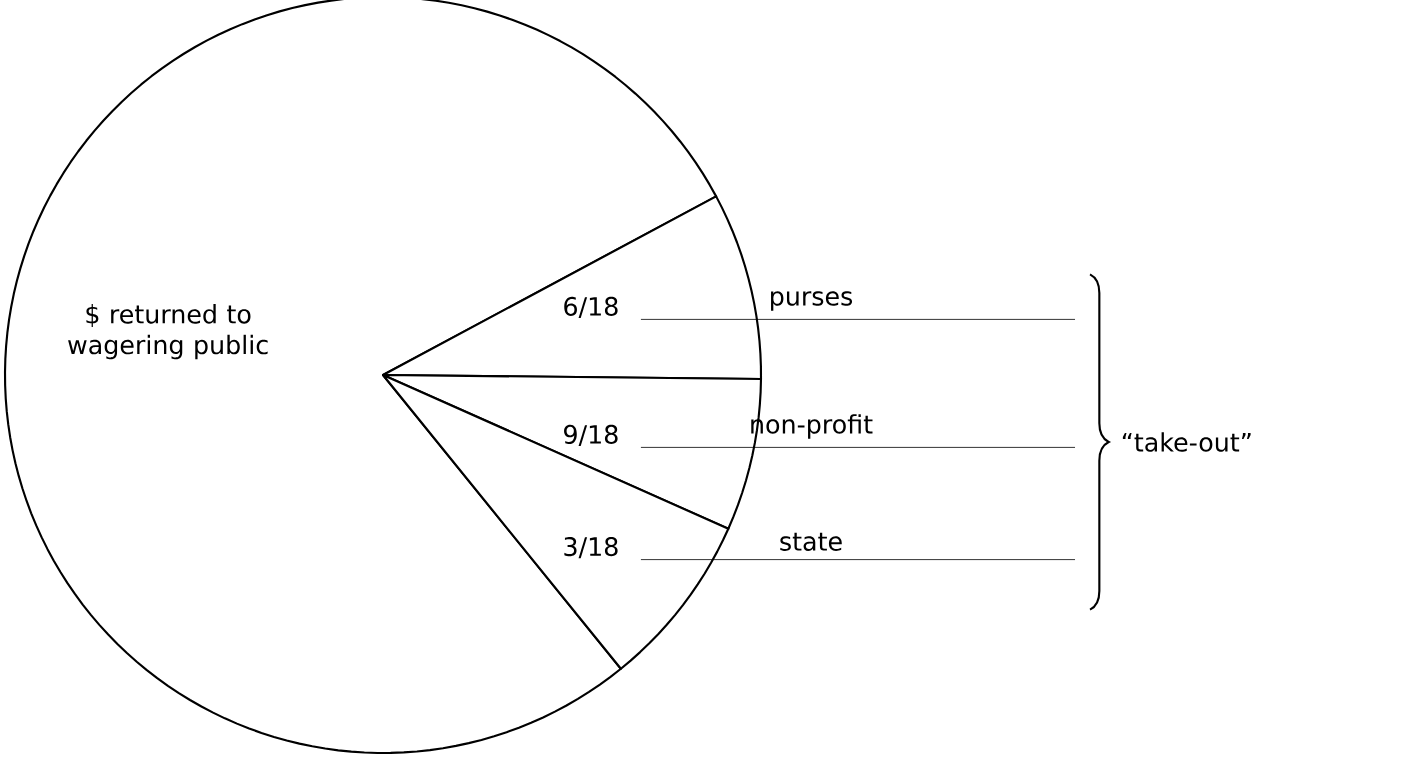 The width and height of the screenshot is (1413, 757). Describe the element at coordinates (591, 548) in the screenshot. I see `data-label: 3/18` at that location.